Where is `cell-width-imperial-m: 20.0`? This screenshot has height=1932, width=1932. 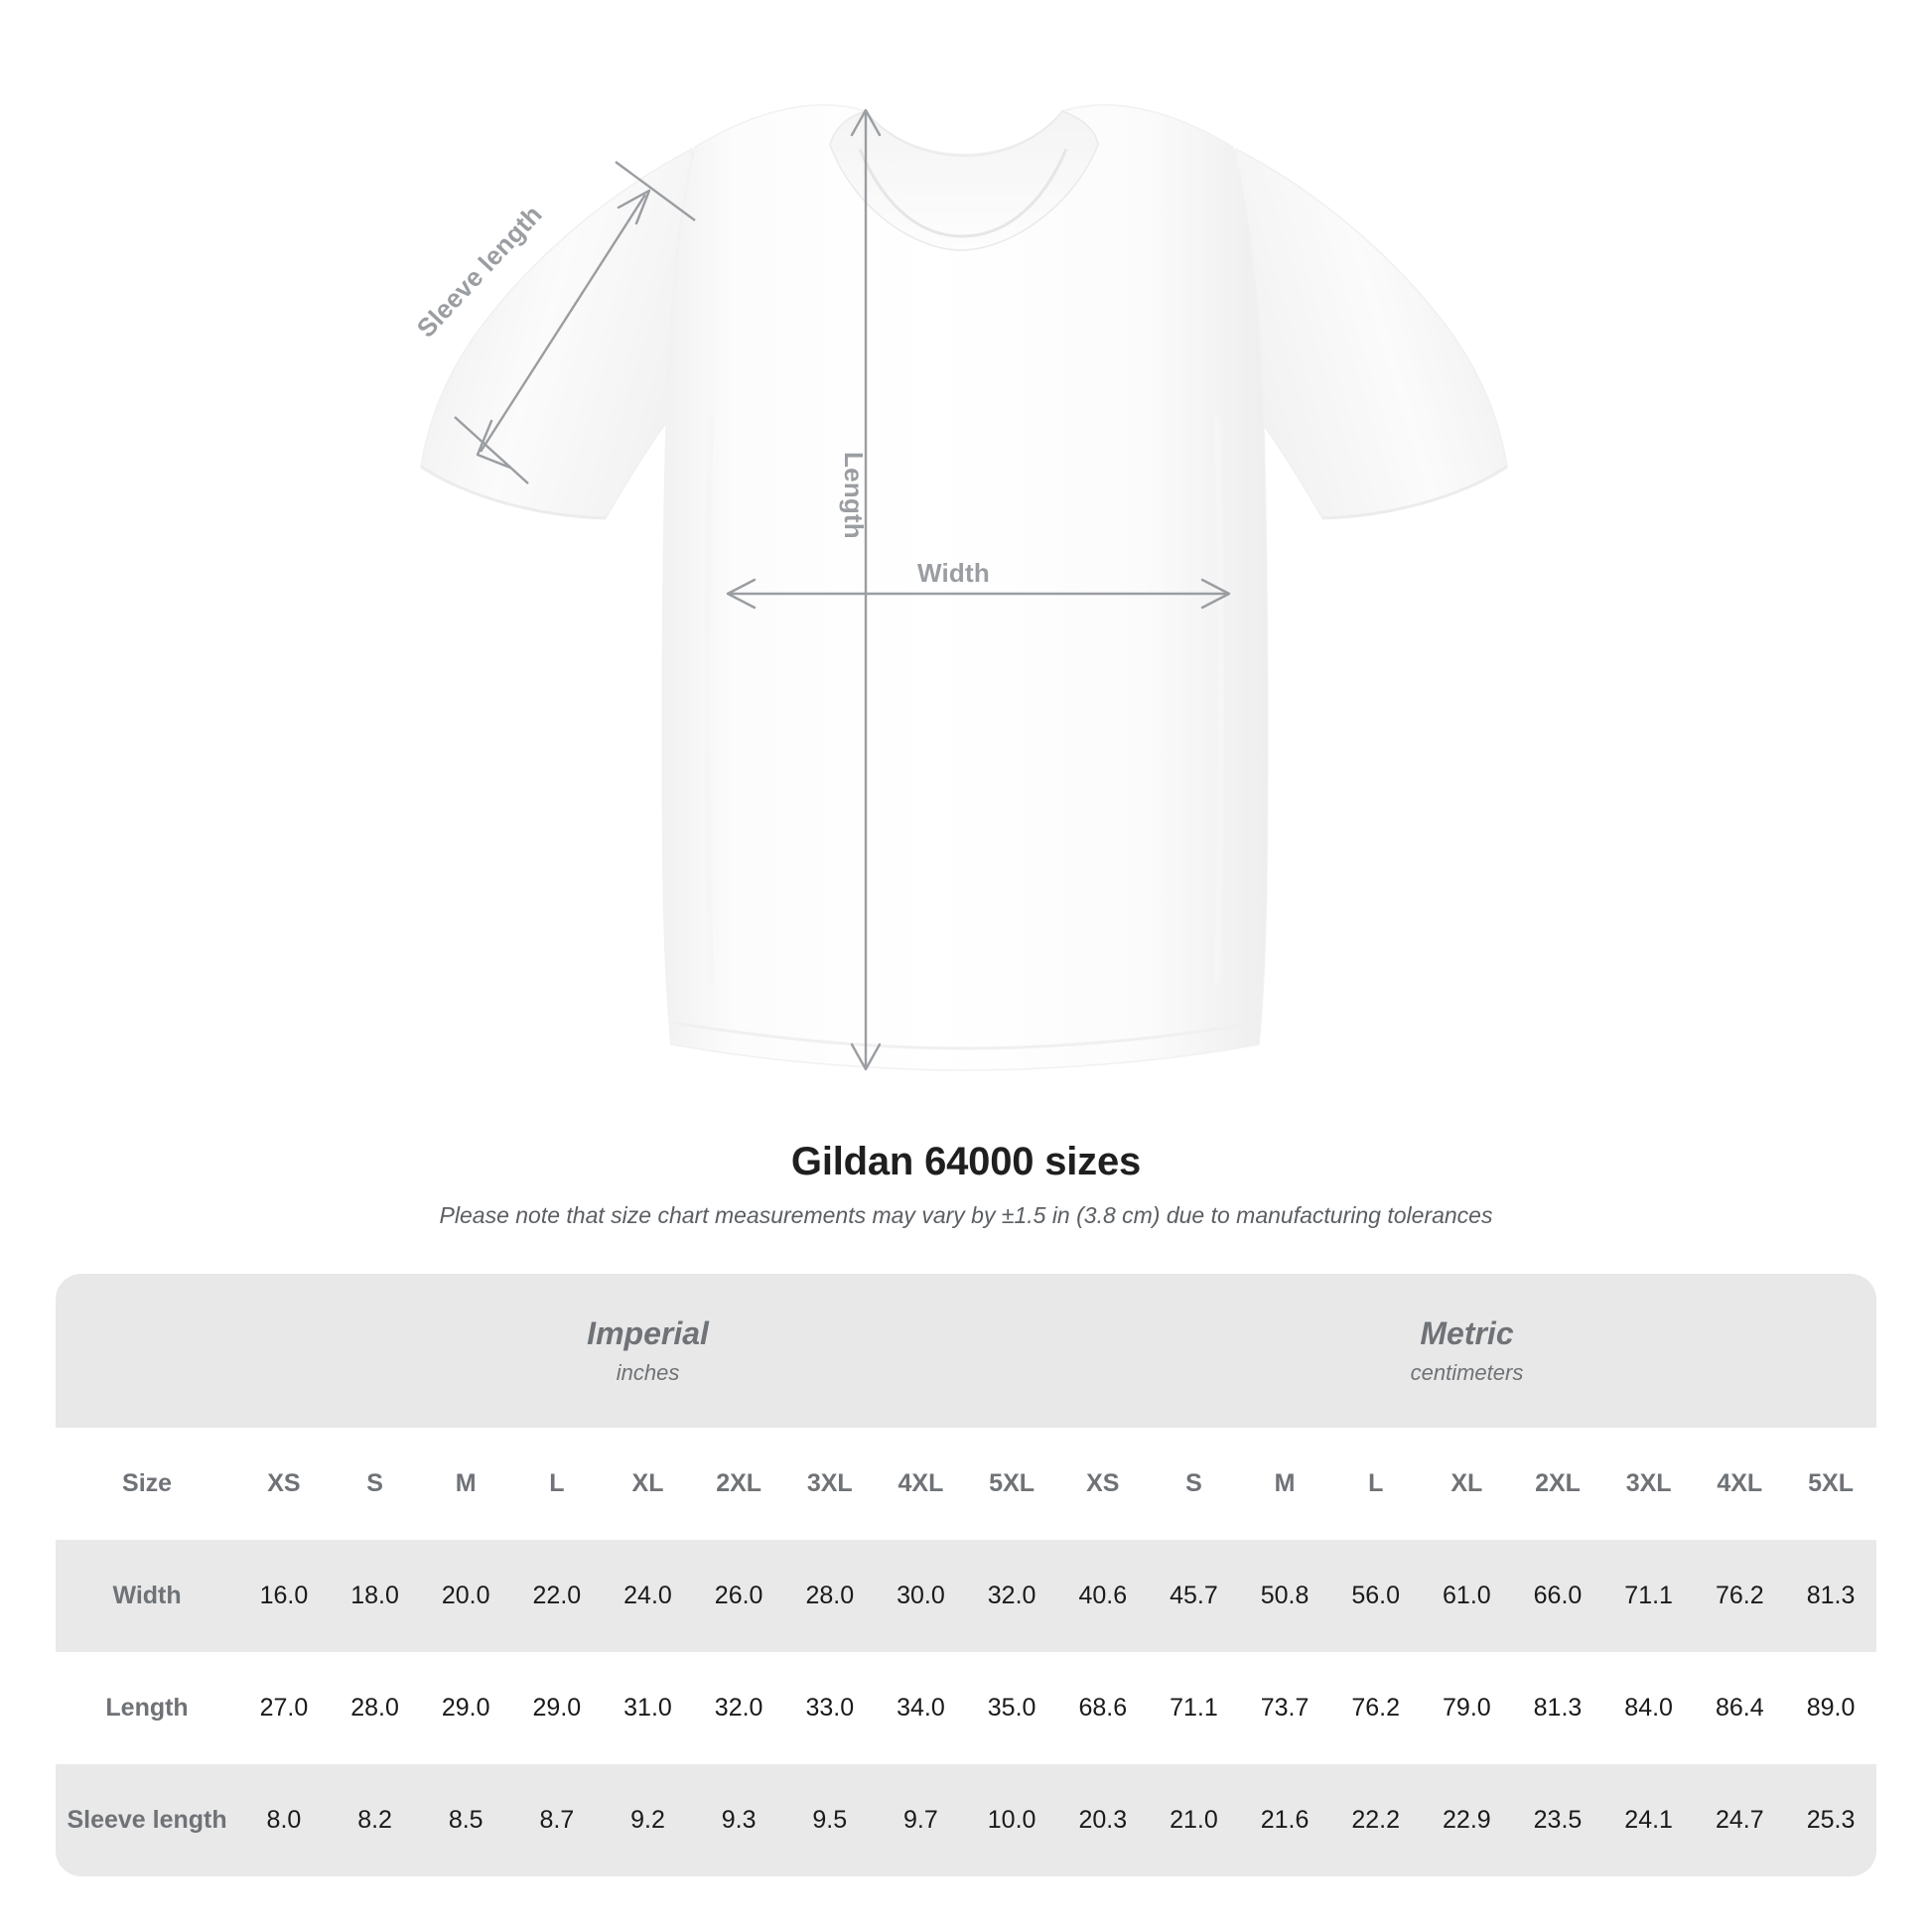 cell-width-imperial-m: 20.0 is located at coordinates (466, 1595).